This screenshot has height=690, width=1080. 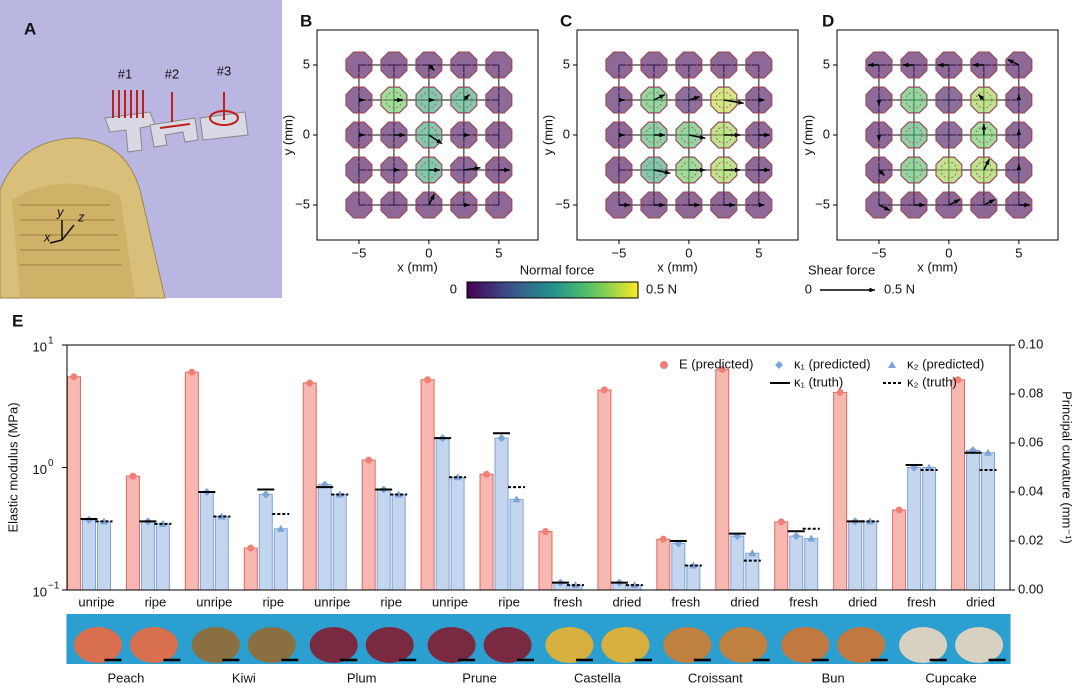 I want to click on legend-label: κ₂ (truth), so click(x=932, y=381).